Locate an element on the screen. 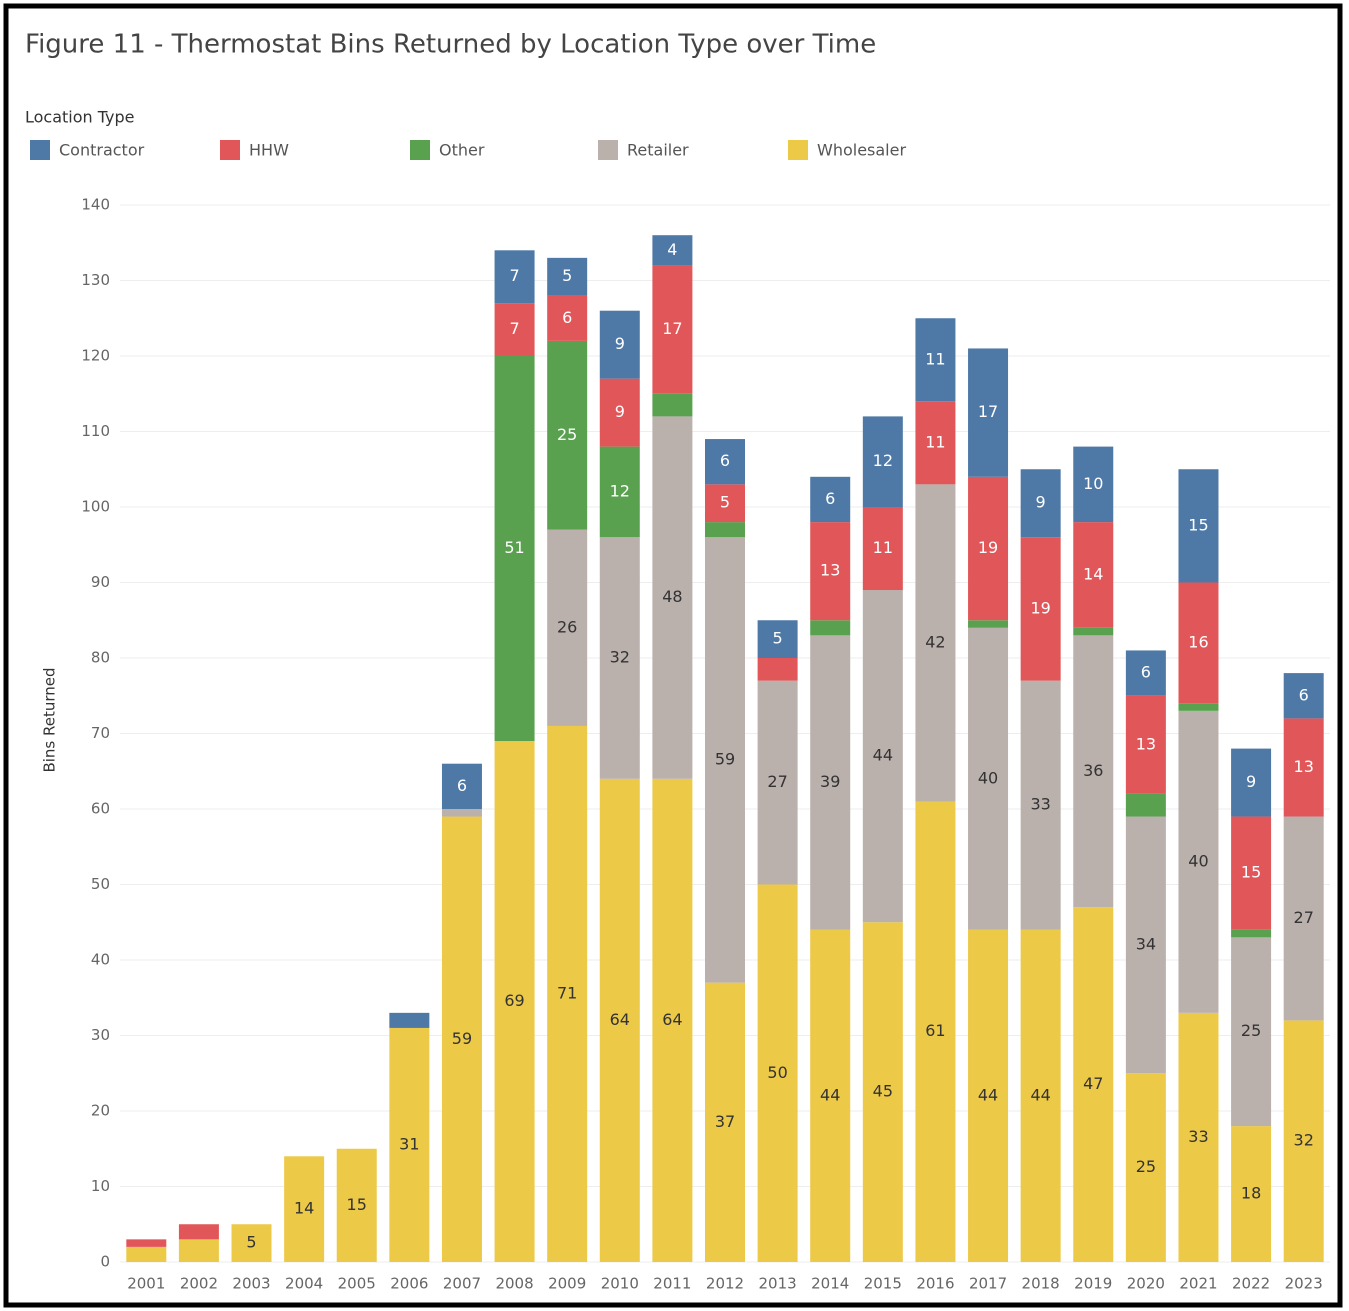 The width and height of the screenshot is (1349, 1311). data-label: 36 is located at coordinates (1093, 770).